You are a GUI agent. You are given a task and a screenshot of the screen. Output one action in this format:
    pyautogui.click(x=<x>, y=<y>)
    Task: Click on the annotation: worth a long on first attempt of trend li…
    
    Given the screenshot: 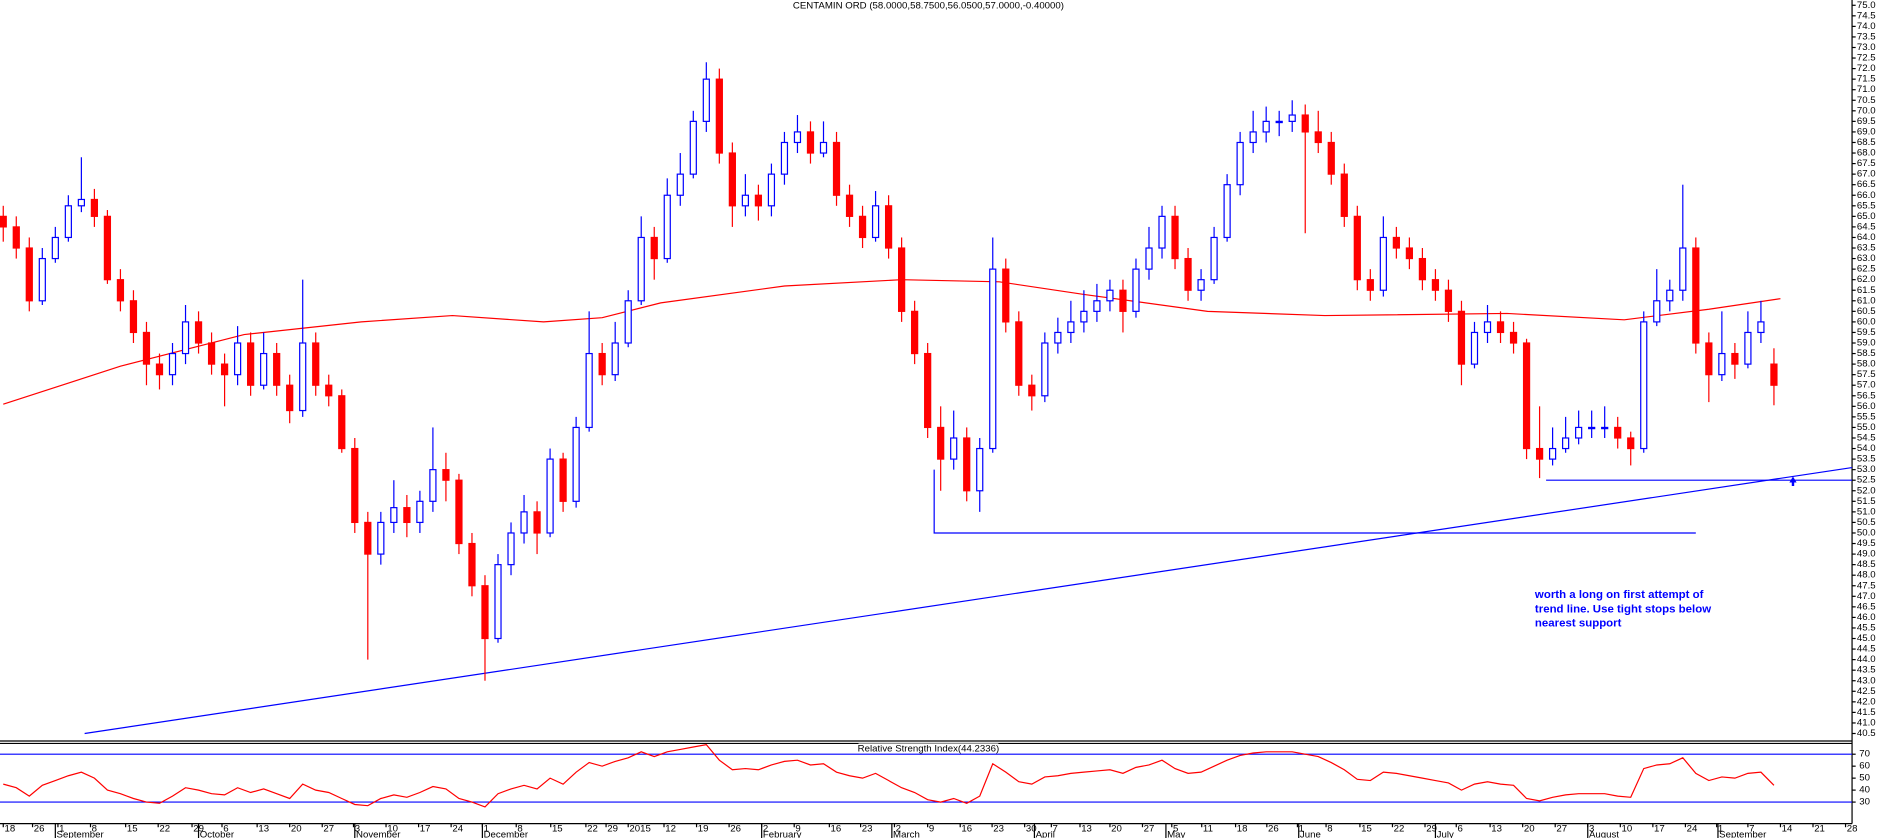 What is the action you would take?
    pyautogui.click(x=1622, y=609)
    